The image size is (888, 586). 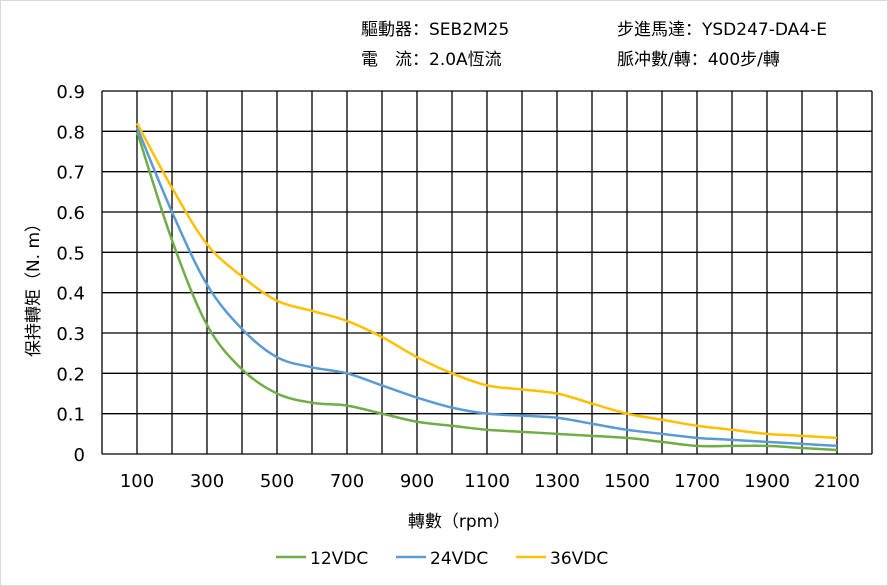 I want to click on x-ticks: 100 300 500 700 900 1100 1300 1500 1700 1900 2100, so click(x=490, y=481).